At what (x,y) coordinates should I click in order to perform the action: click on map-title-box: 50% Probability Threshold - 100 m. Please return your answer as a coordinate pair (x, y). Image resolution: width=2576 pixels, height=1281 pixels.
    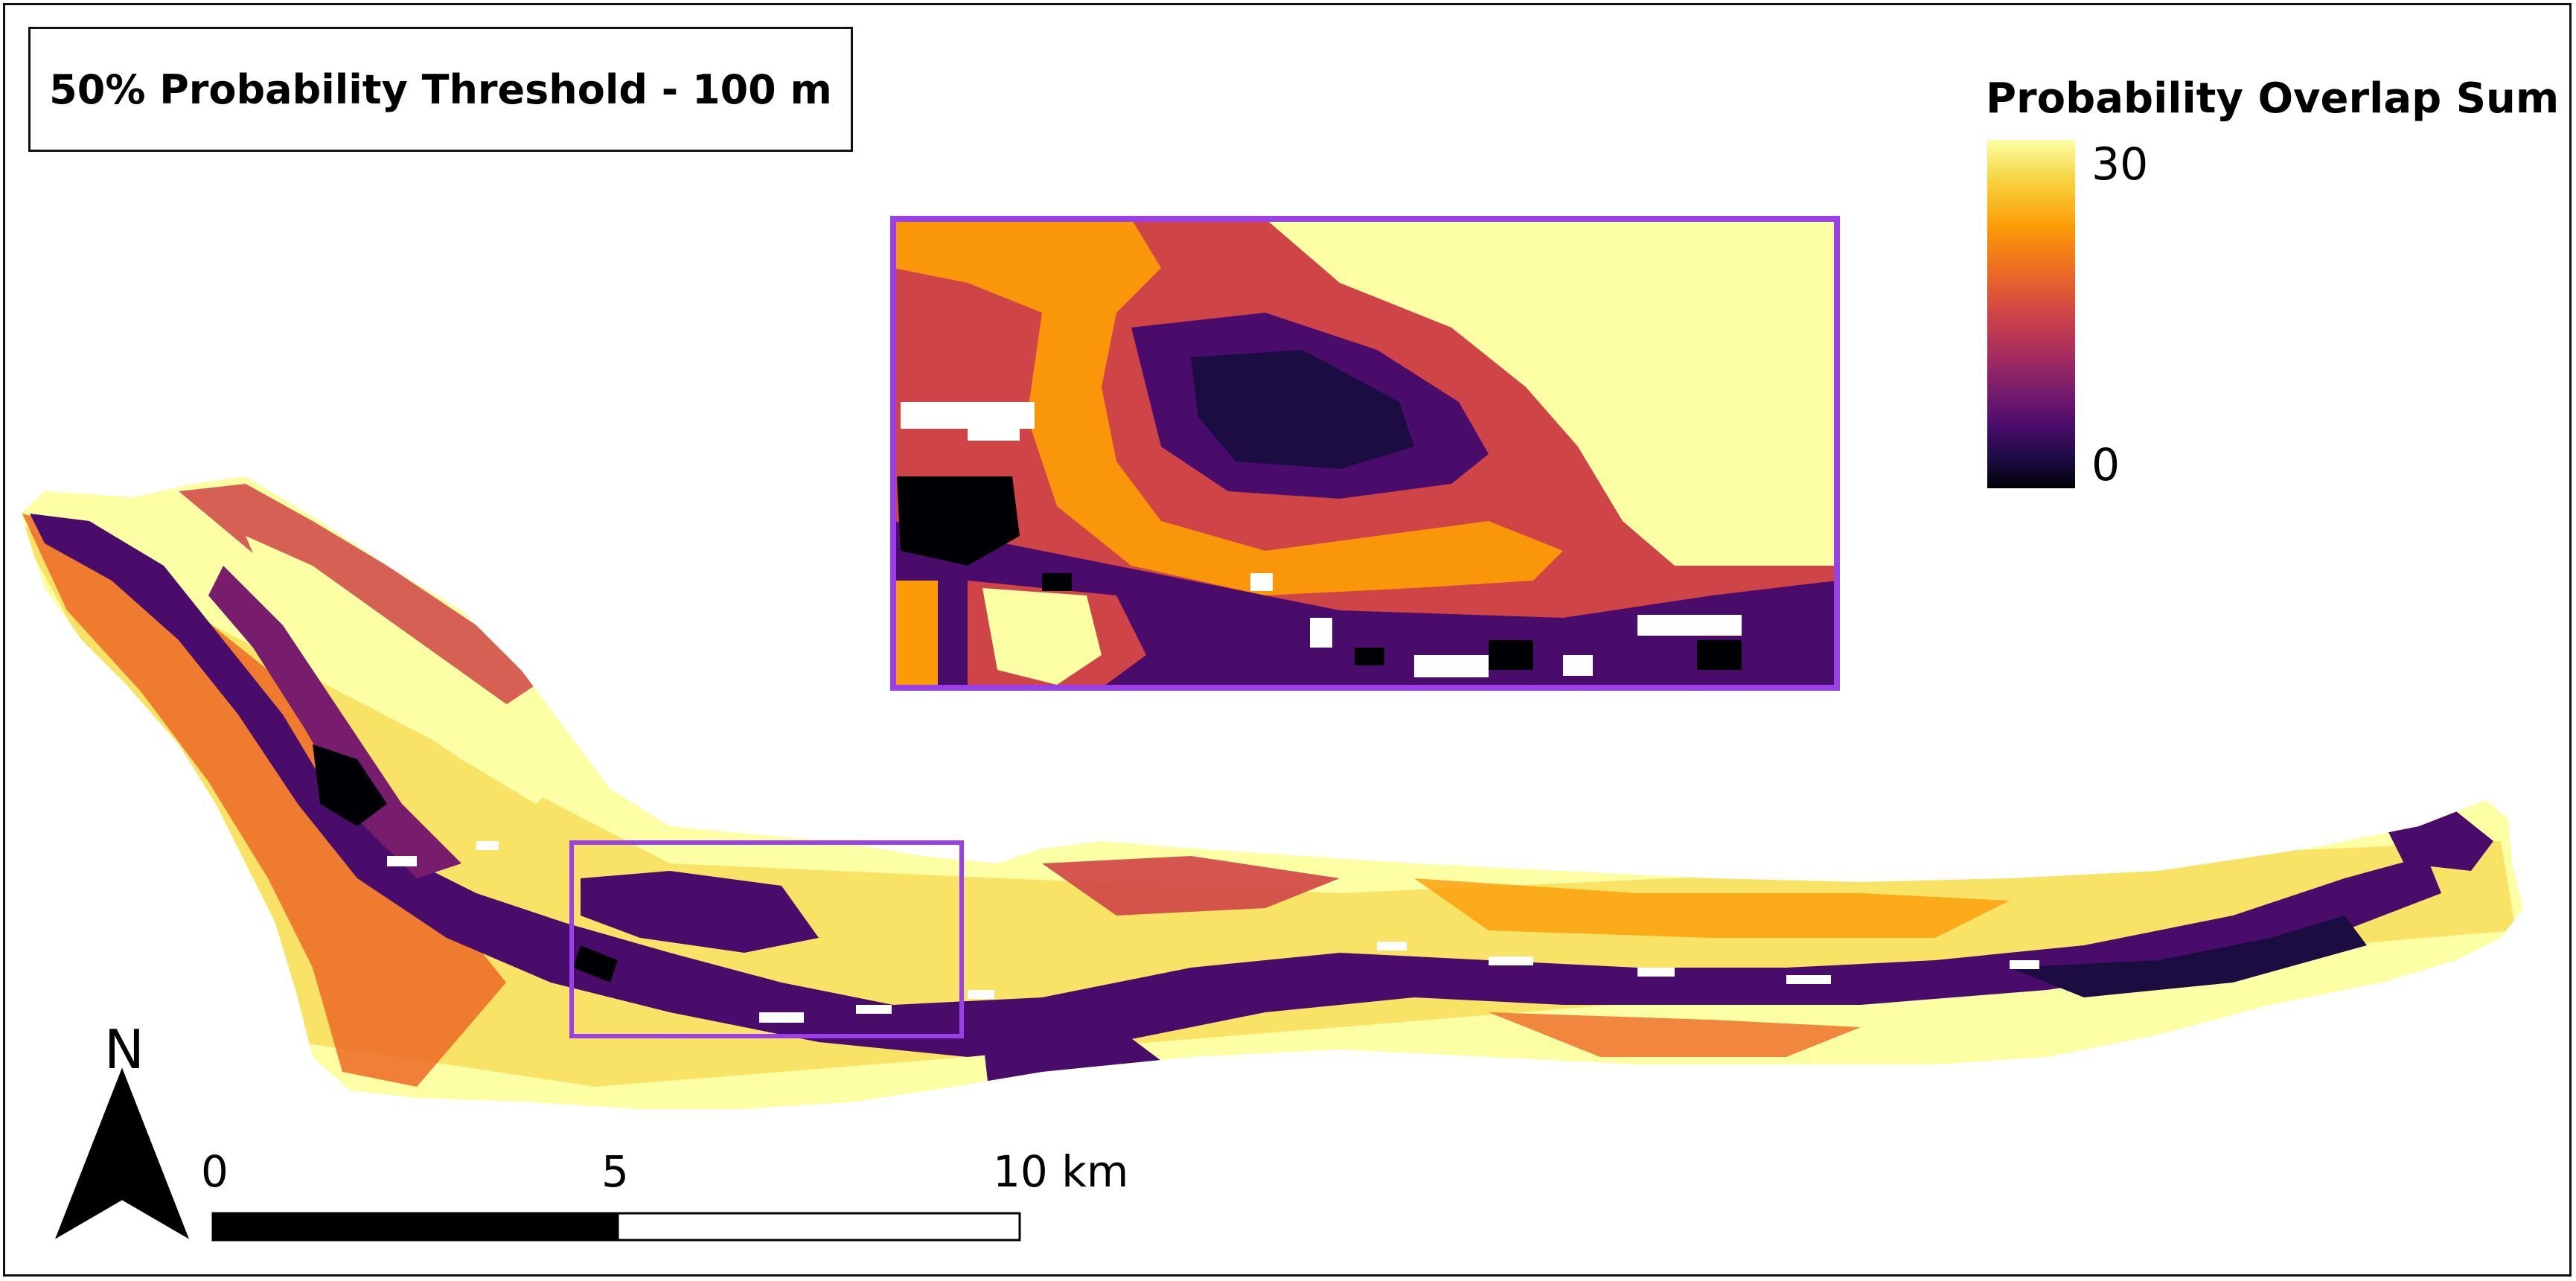
    Looking at the image, I should click on (440, 89).